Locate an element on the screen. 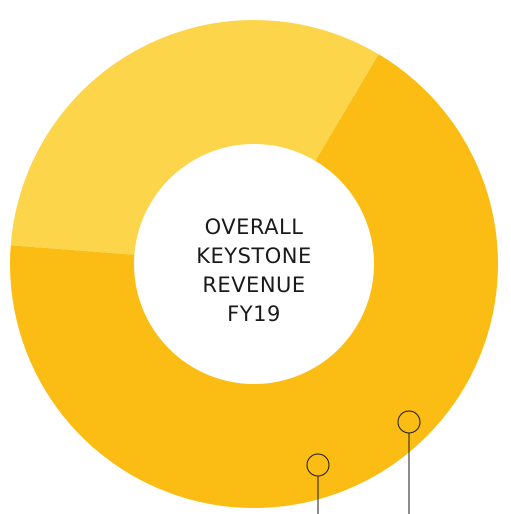 The height and width of the screenshot is (514, 511). center-label-line-4: FY19 is located at coordinates (254, 314).